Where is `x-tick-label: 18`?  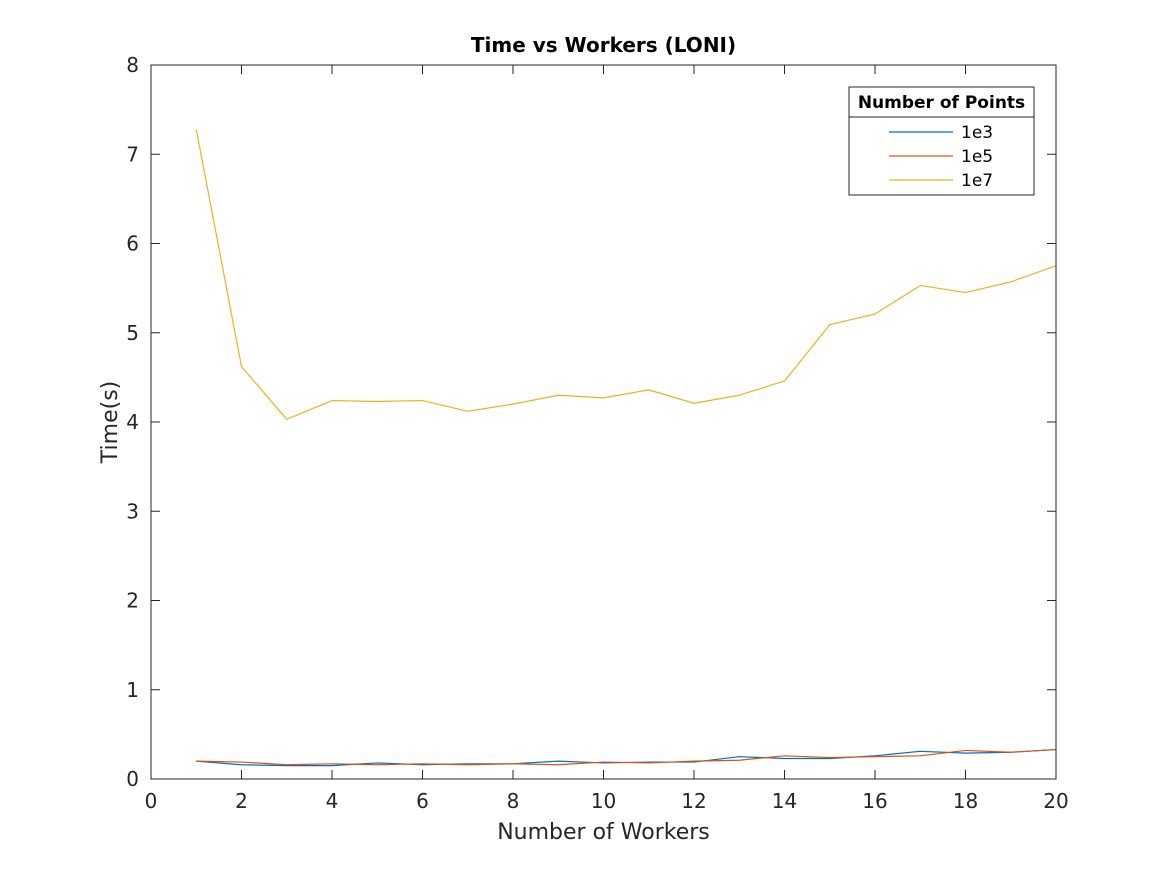
x-tick-label: 18 is located at coordinates (965, 801).